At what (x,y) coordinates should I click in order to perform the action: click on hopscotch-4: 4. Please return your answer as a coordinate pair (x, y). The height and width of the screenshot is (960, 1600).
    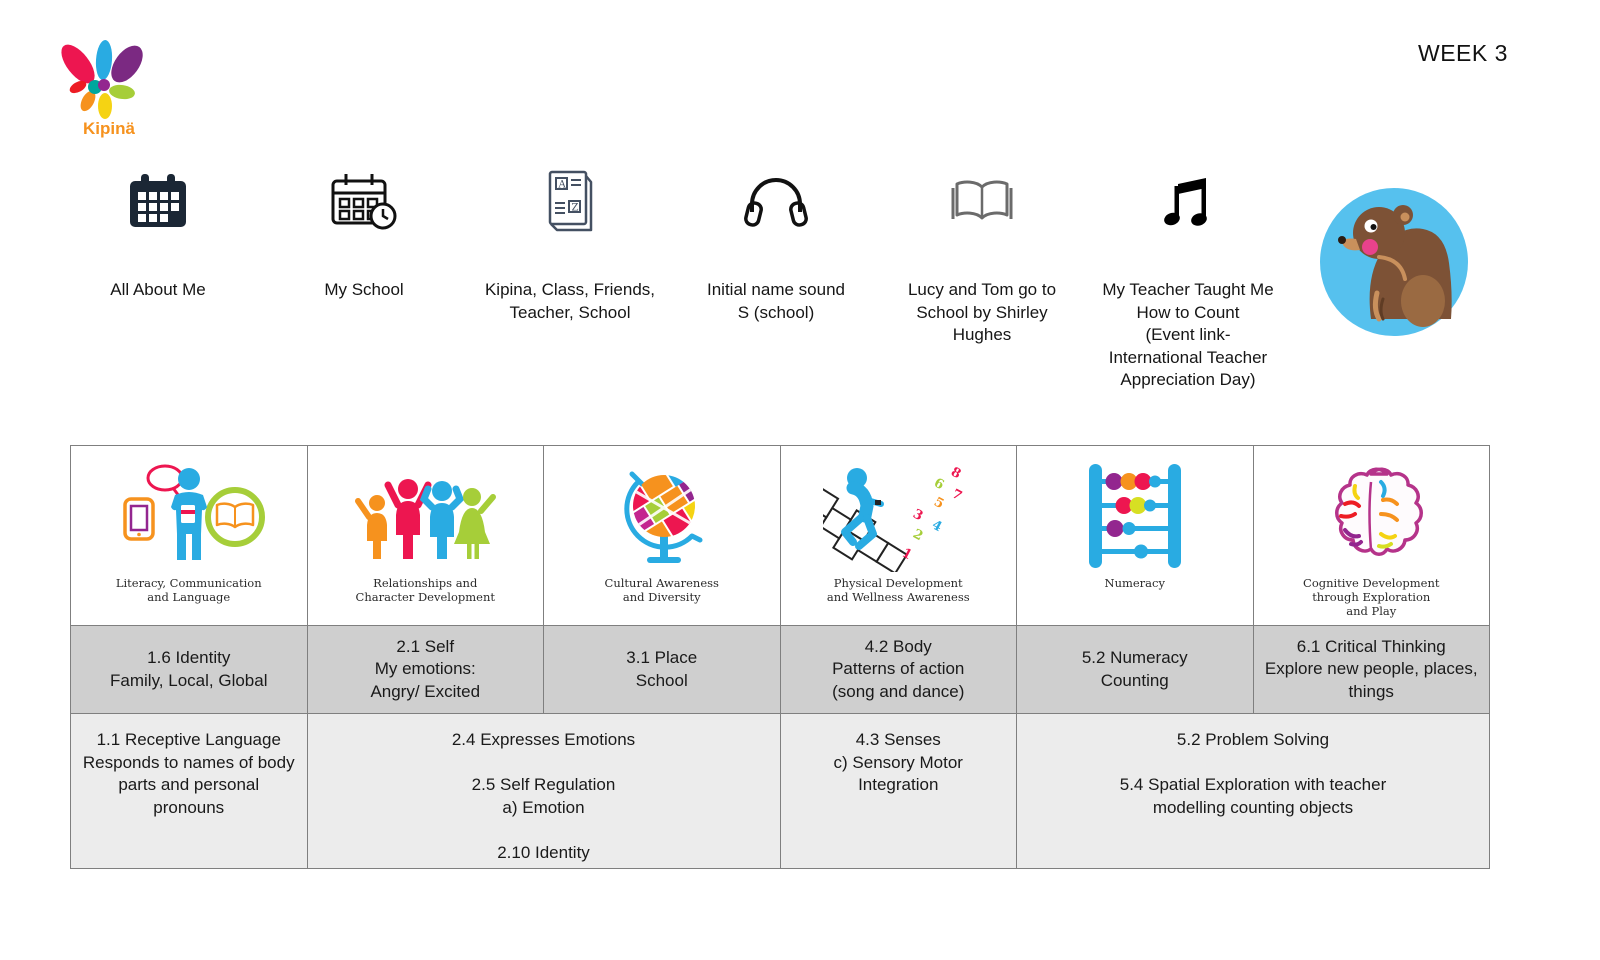
    Looking at the image, I should click on (937, 526).